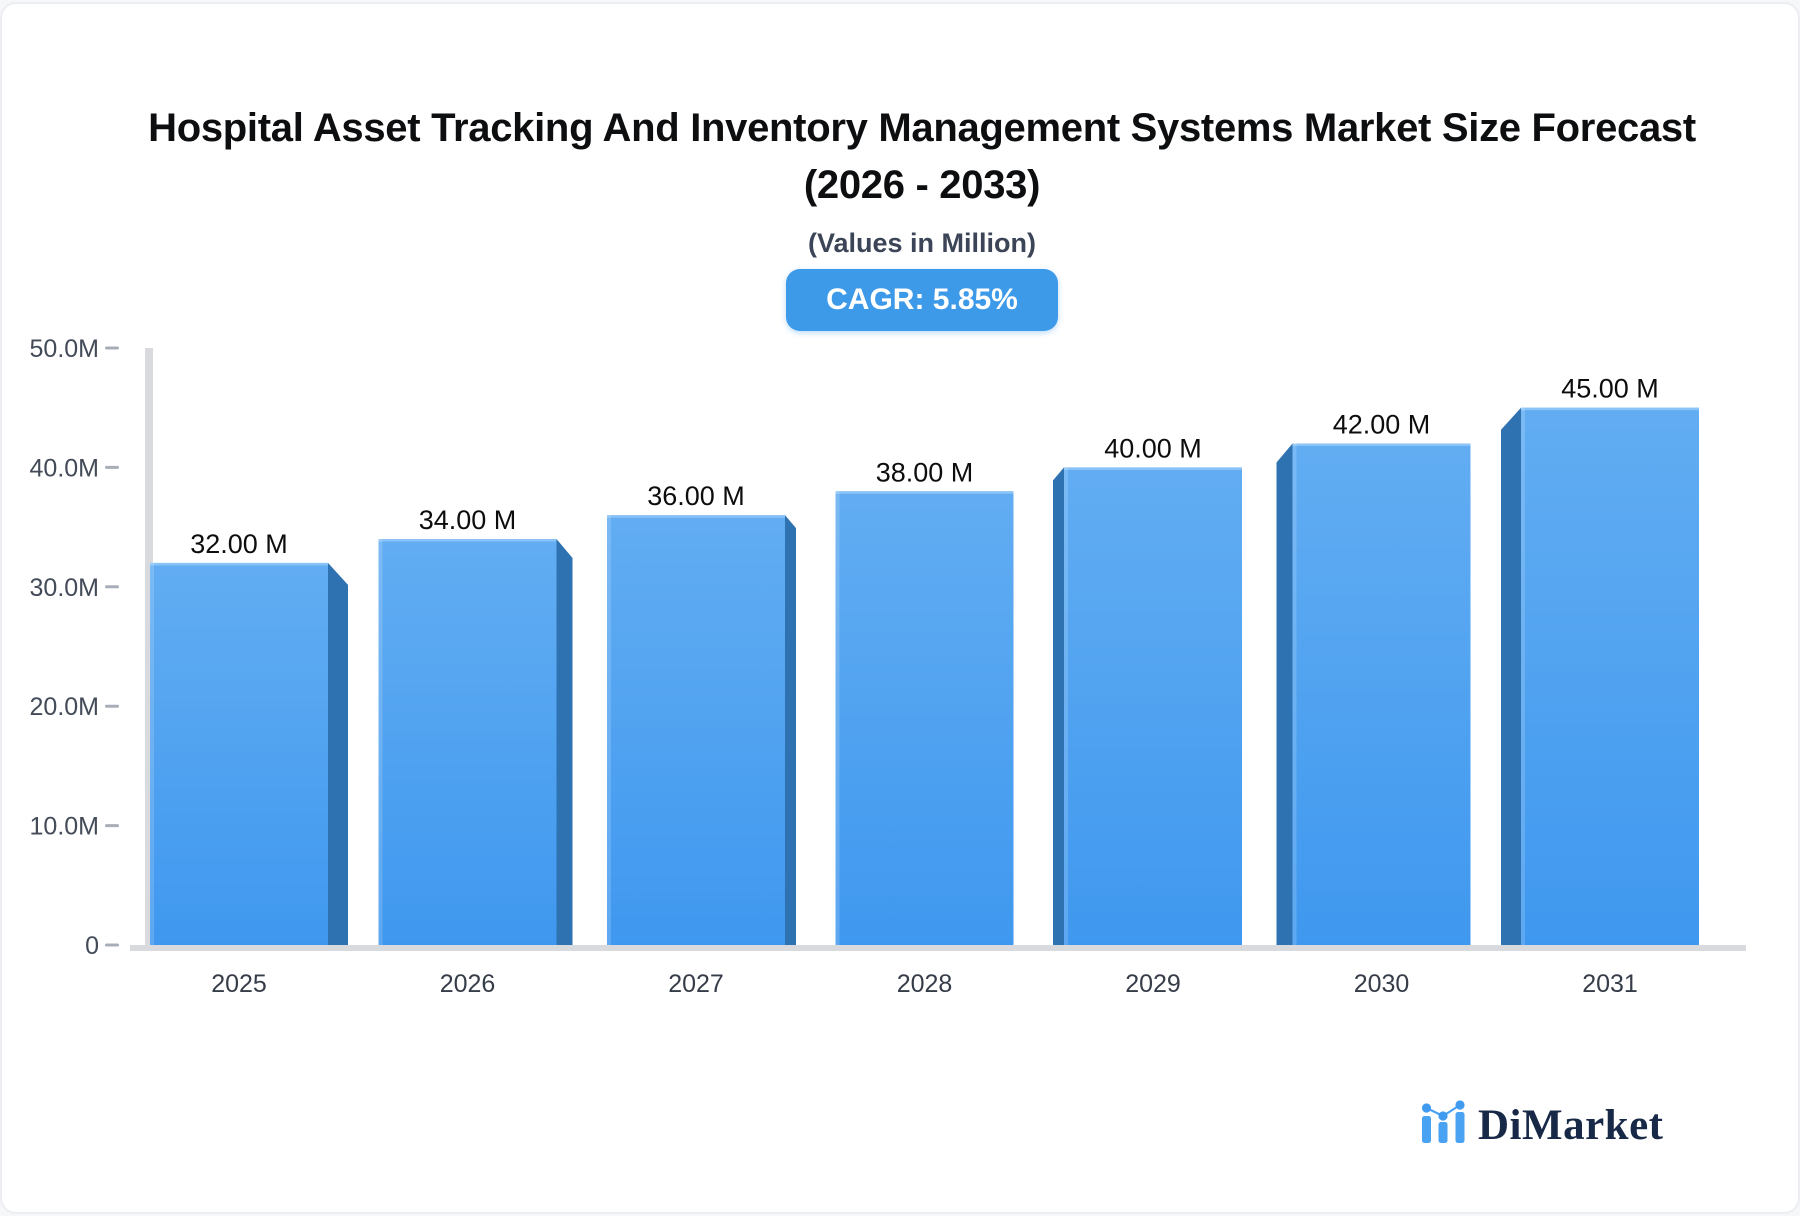  What do you see at coordinates (64, 349) in the screenshot?
I see `y-tick-label: 50.0M` at bounding box center [64, 349].